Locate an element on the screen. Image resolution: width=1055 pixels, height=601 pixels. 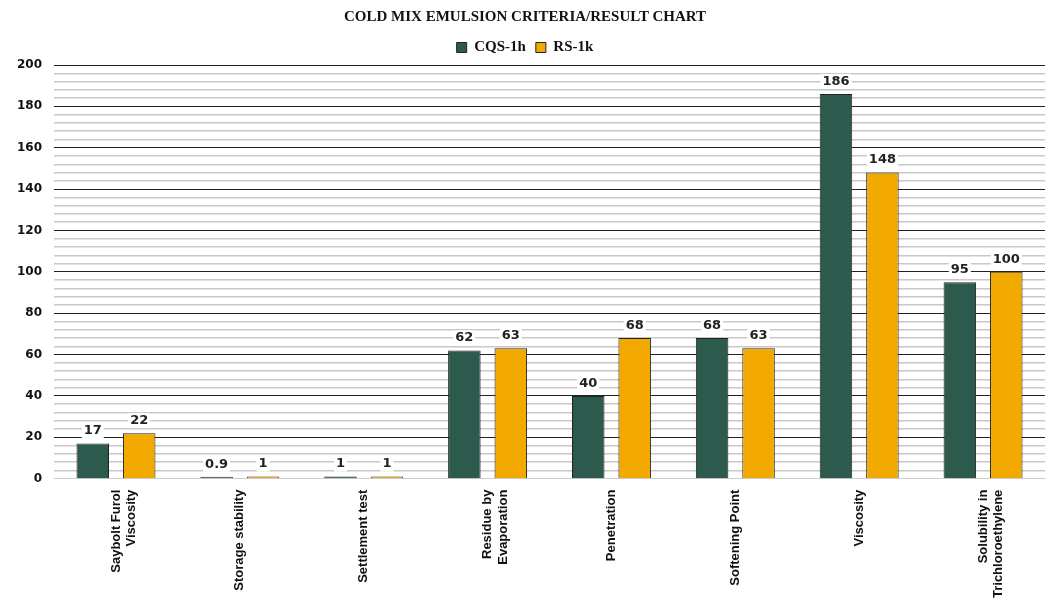
data-label: 22 is located at coordinates (139, 420).